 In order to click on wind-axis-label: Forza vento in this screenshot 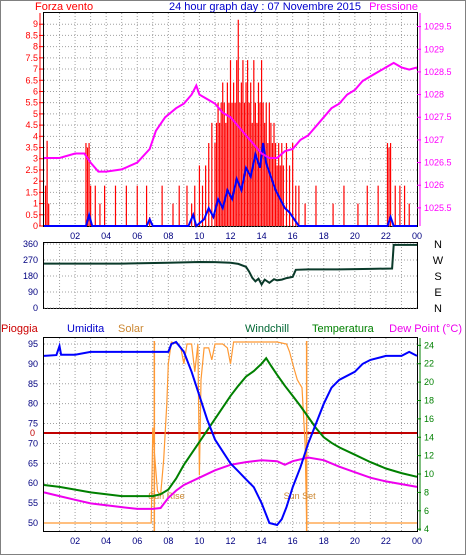, I will do `click(64, 7)`.